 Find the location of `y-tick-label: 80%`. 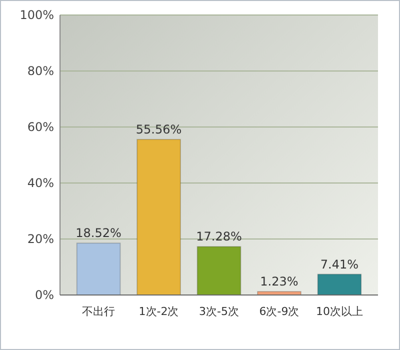

y-tick-label: 80% is located at coordinates (40, 71).